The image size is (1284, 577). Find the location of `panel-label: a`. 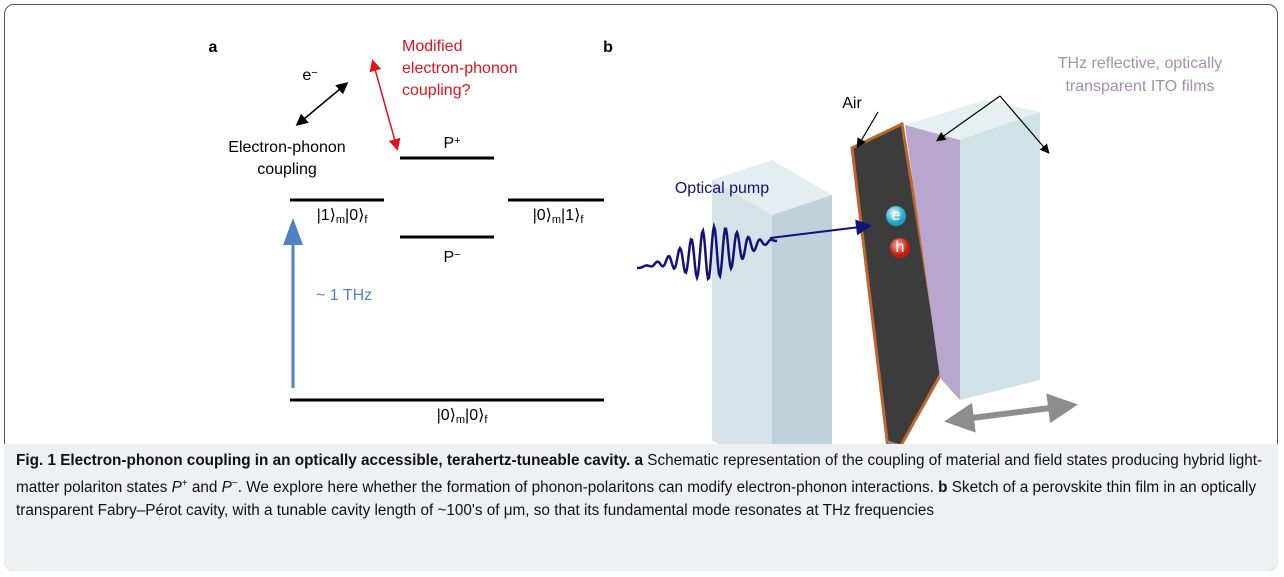

panel-label: a is located at coordinates (213, 47).